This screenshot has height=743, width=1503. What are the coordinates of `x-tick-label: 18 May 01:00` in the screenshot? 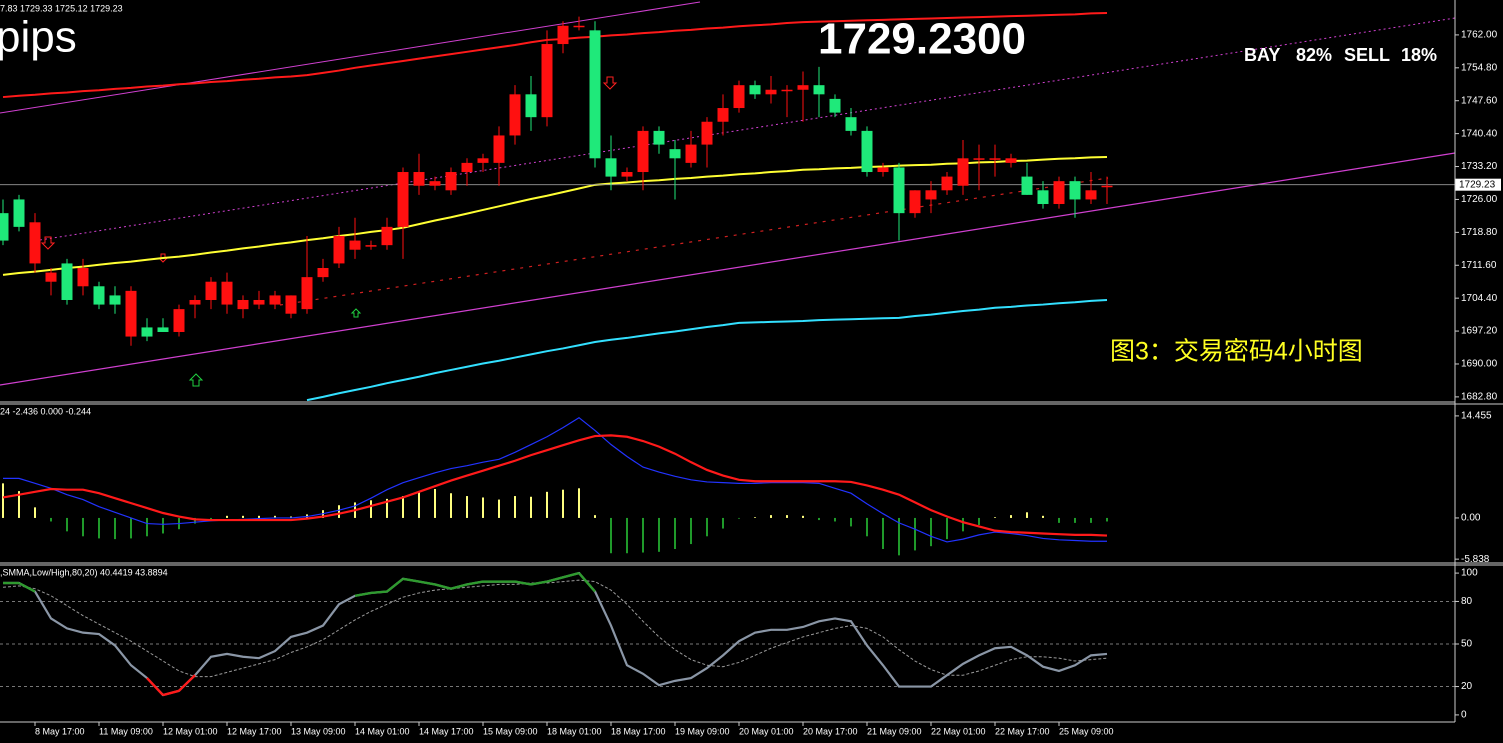 It's located at (574, 731).